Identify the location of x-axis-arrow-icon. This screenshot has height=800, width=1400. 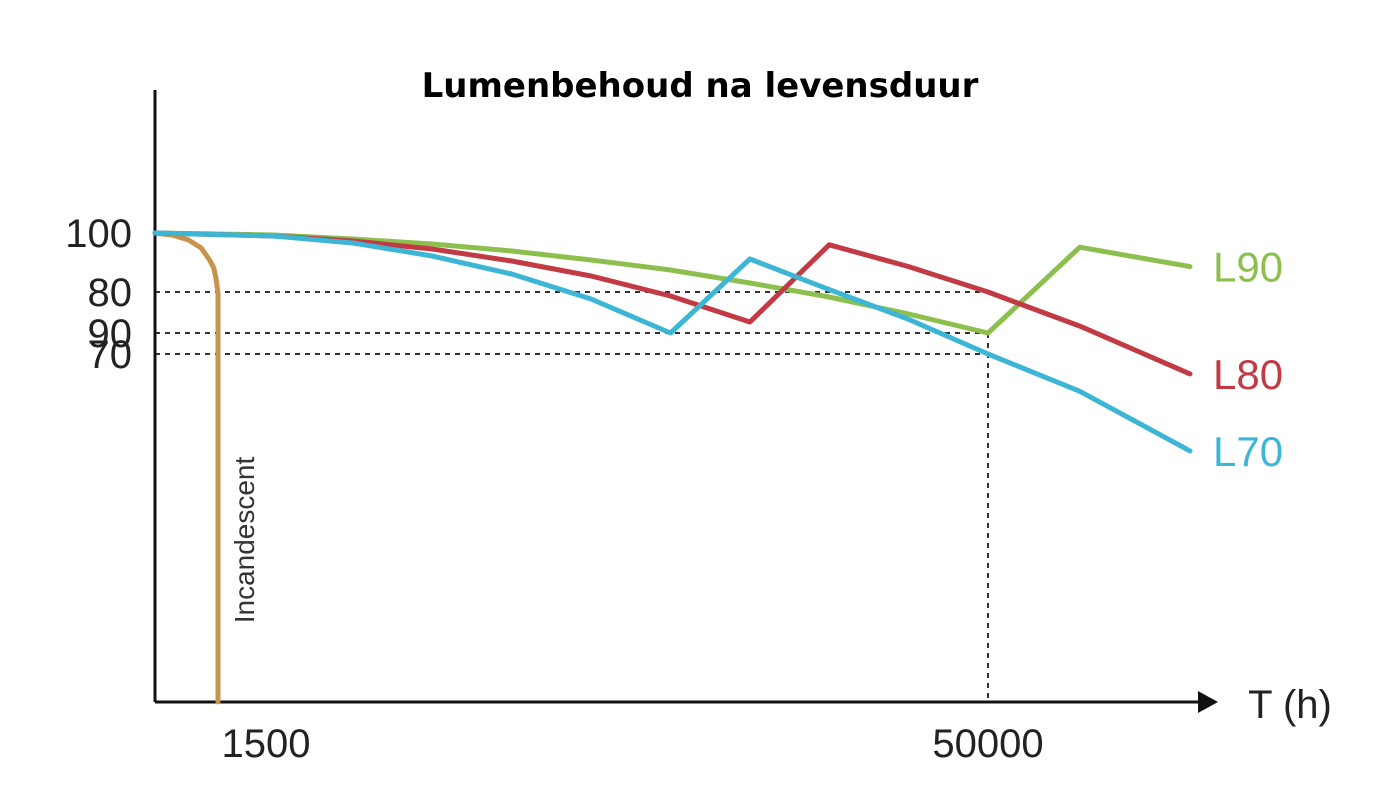
(1208, 702).